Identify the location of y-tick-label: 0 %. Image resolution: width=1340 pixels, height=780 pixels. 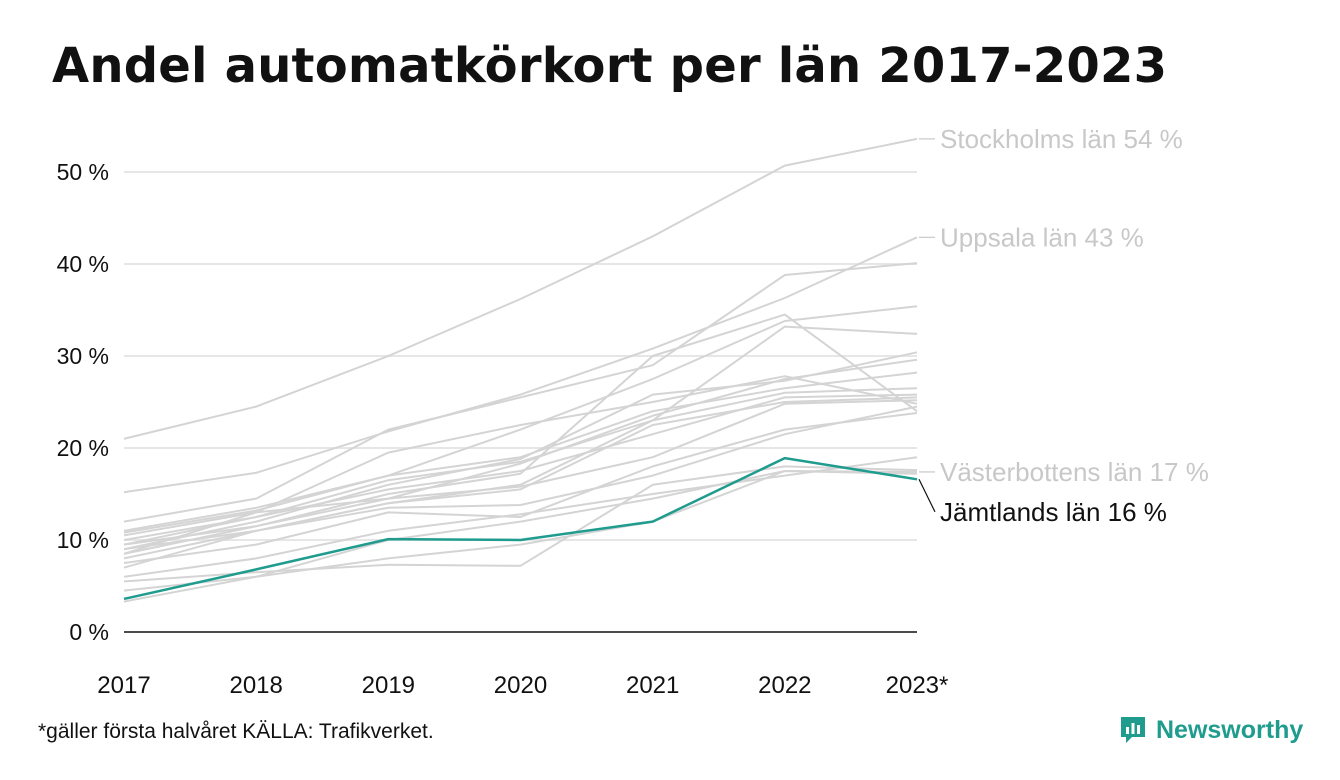
(89, 632).